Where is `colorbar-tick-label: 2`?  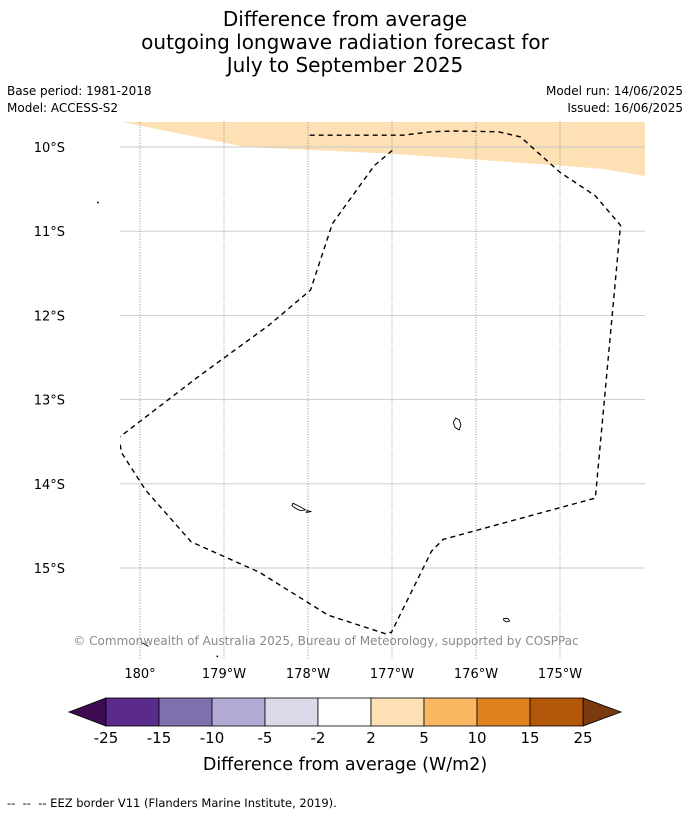 colorbar-tick-label: 2 is located at coordinates (371, 738).